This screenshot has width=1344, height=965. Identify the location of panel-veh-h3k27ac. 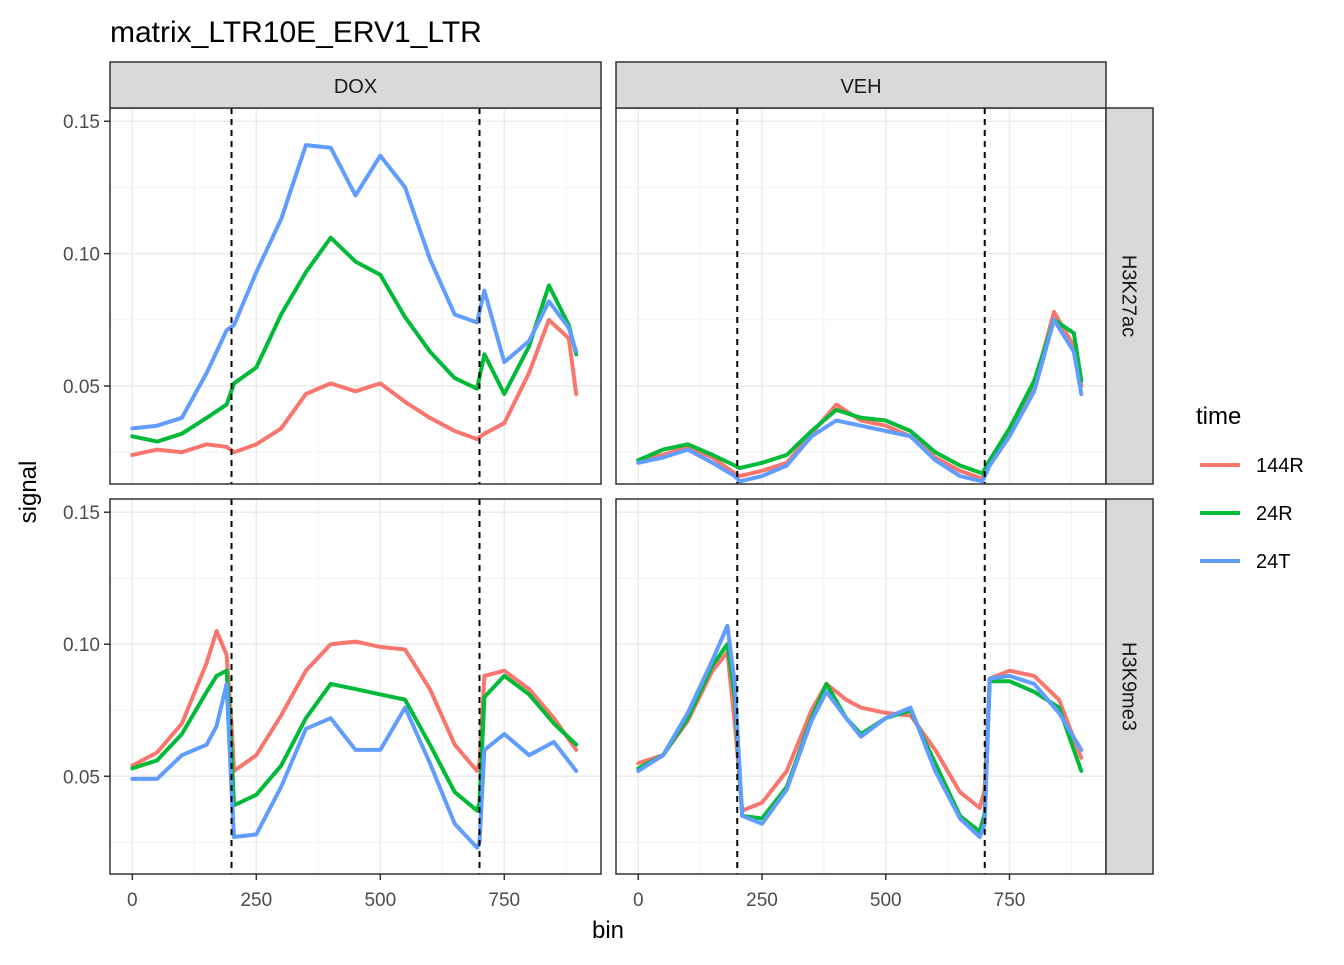
(861, 296).